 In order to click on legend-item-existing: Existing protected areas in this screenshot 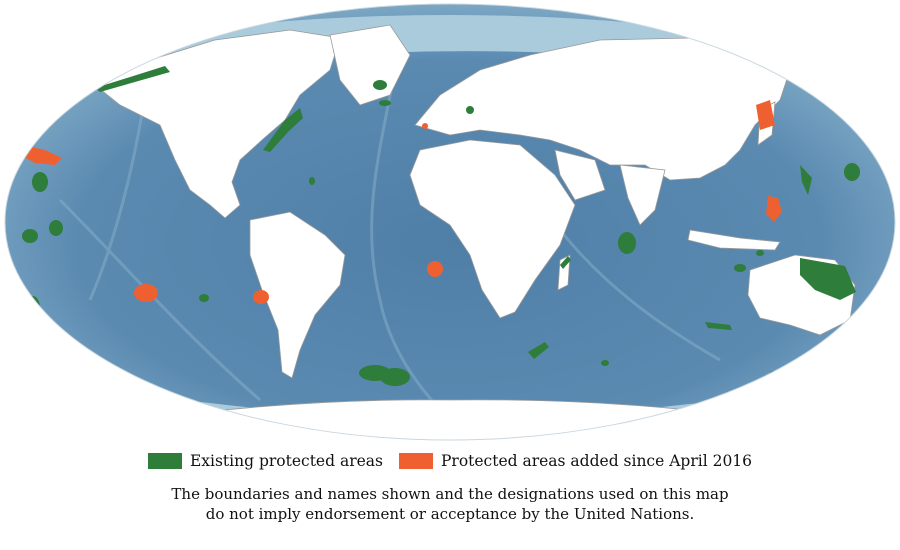, I will do `click(265, 461)`.